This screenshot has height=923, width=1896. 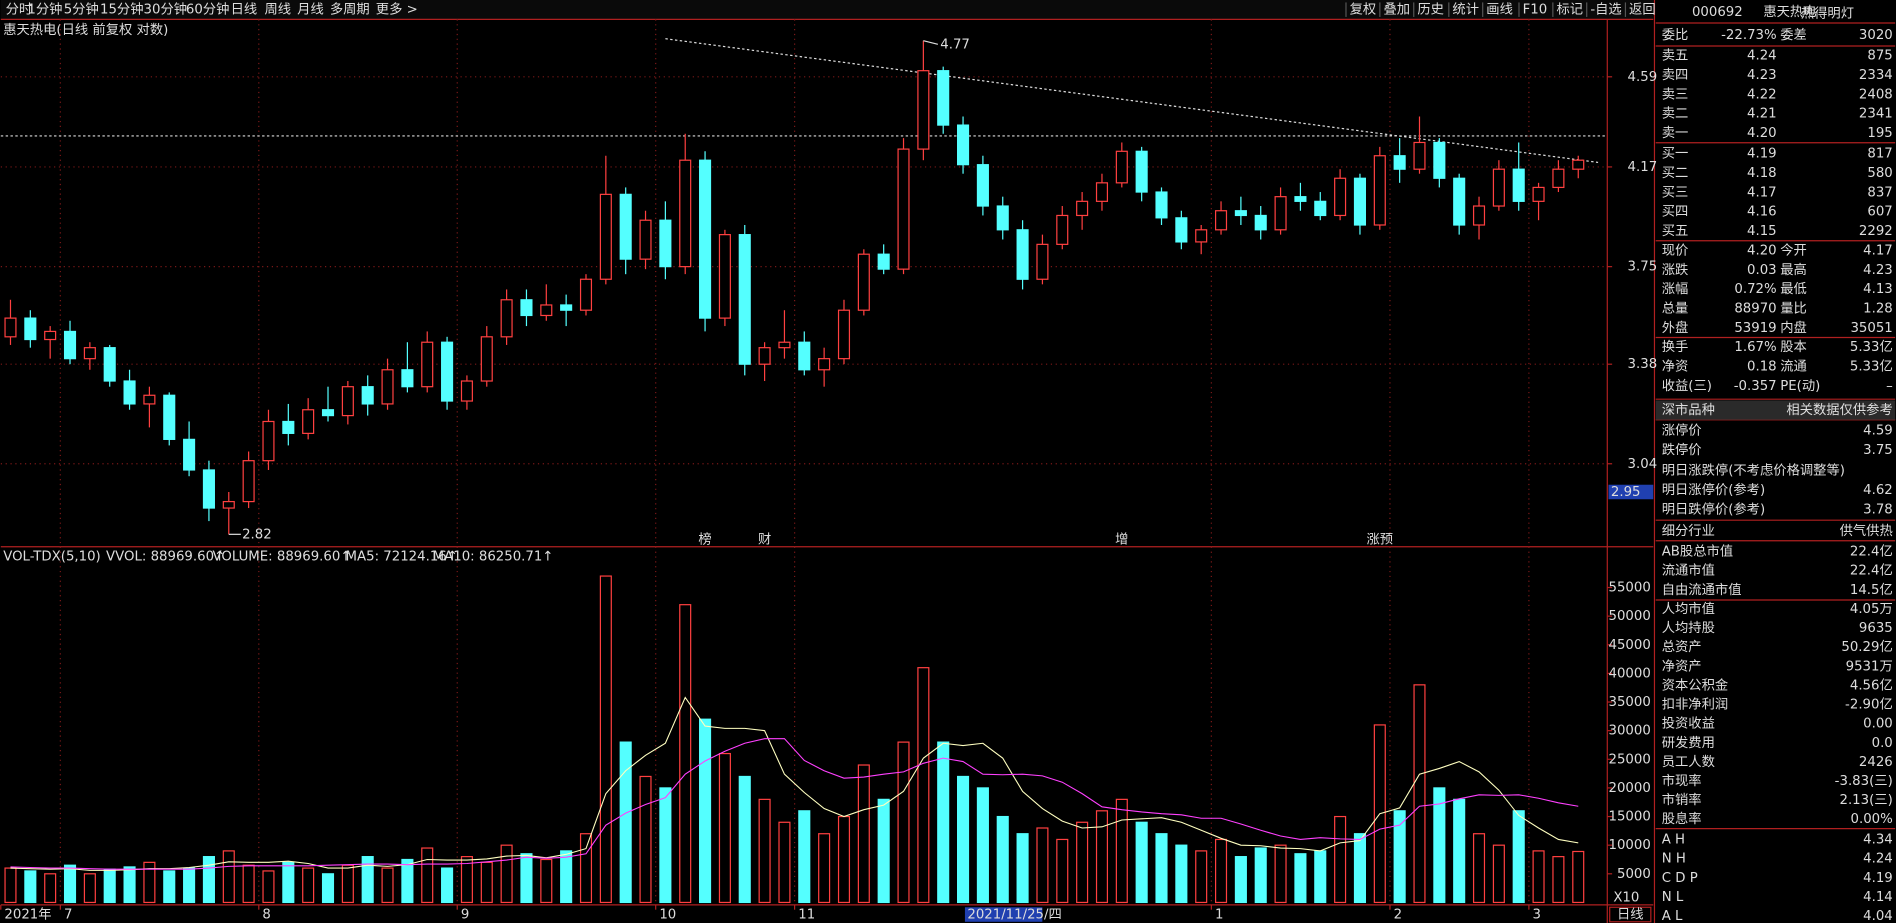 I want to click on quote-text: 涨幅, so click(x=1675, y=289).